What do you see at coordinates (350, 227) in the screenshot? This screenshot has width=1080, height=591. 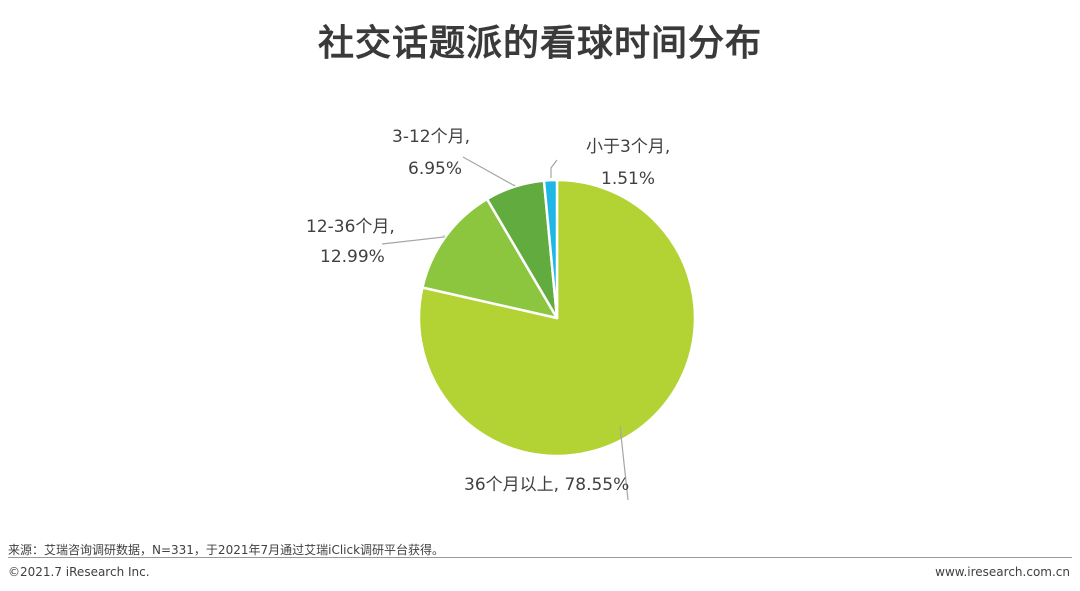 I see `slice-label-12-36-months-line1: 12-36个月,` at bounding box center [350, 227].